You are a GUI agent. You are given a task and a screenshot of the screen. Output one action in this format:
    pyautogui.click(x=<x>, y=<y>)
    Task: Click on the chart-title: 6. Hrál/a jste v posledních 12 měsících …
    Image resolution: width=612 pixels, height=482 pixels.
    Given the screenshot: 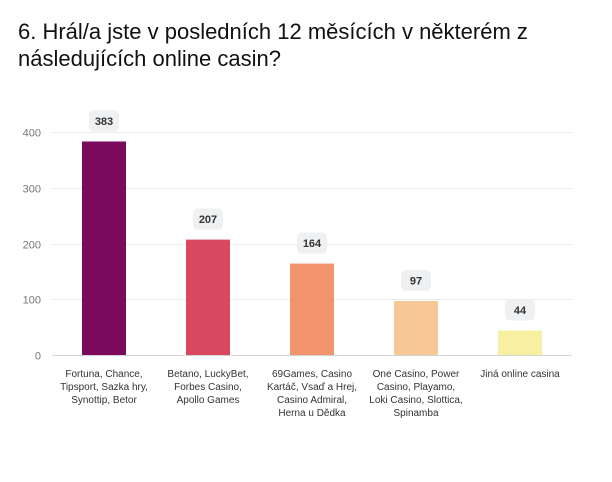 What is the action you would take?
    pyautogui.click(x=273, y=45)
    